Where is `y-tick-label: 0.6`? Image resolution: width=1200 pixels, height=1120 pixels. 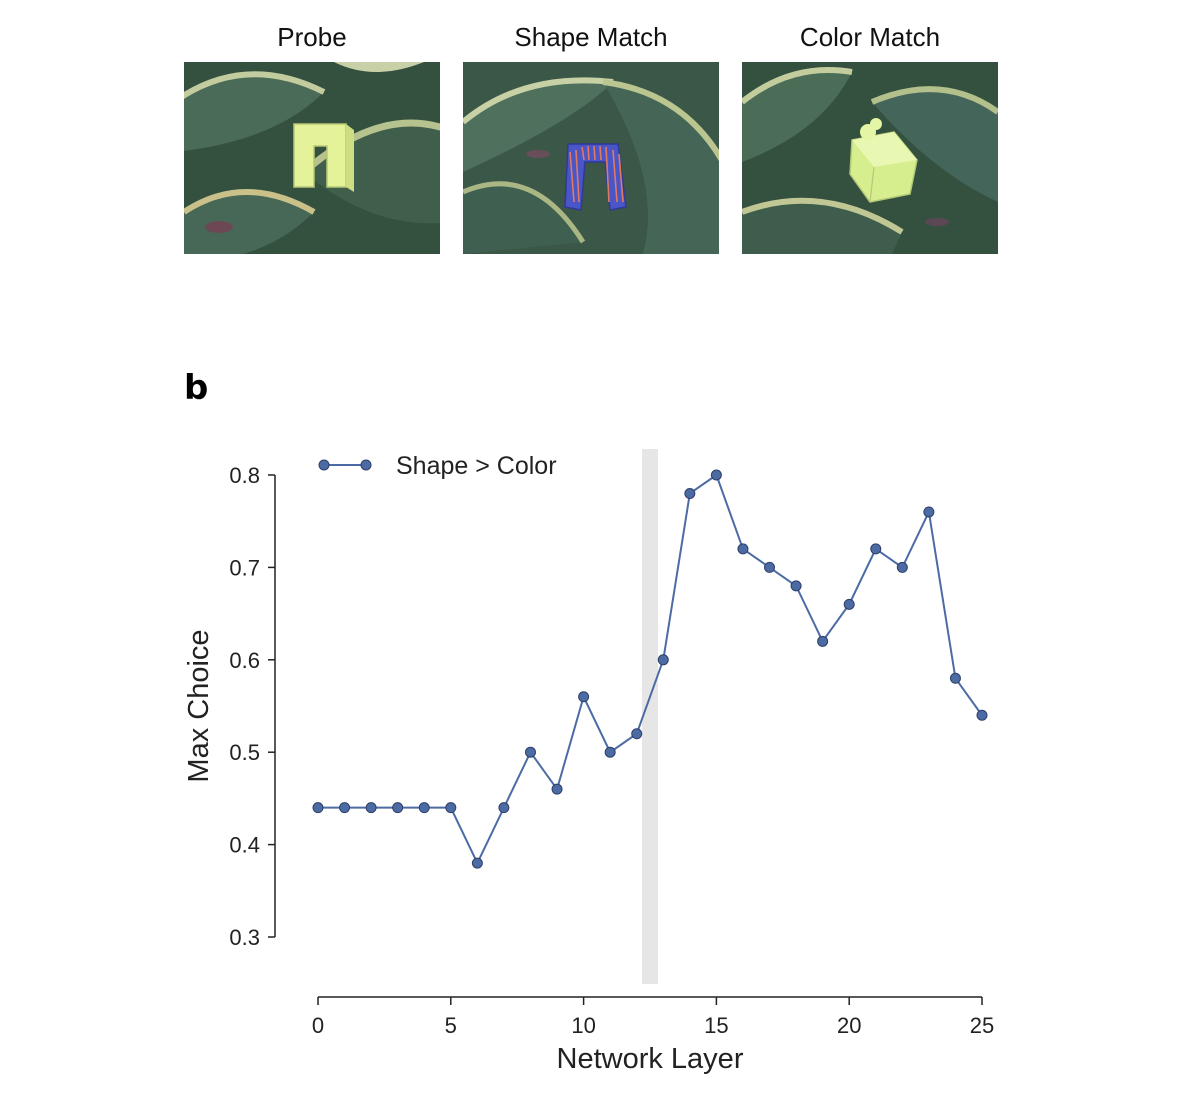 y-tick-label: 0.6 is located at coordinates (244, 660).